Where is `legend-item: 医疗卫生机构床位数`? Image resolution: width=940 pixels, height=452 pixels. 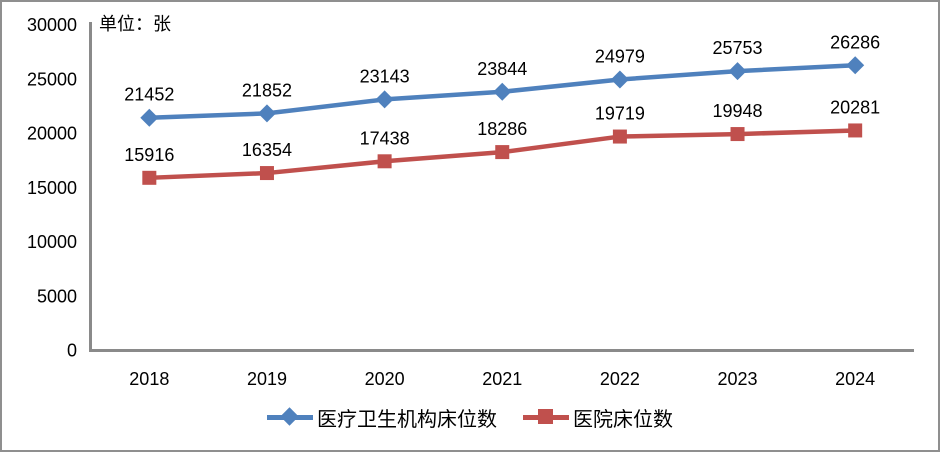
legend-item: 医疗卫生机构床位数 is located at coordinates (382, 417).